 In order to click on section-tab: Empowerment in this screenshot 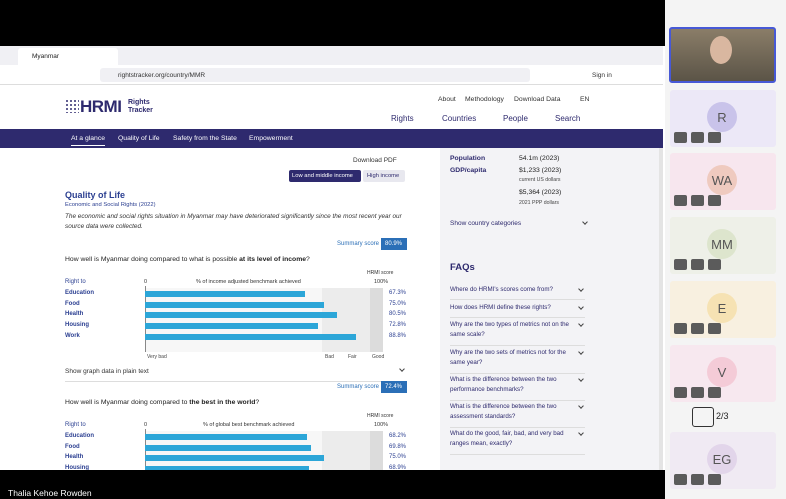, I will do `click(271, 138)`.